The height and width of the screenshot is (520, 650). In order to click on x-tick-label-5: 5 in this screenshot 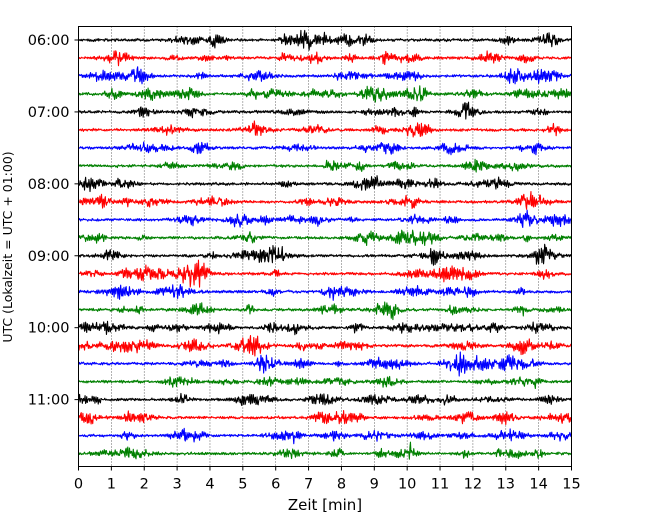, I will do `click(242, 485)`.